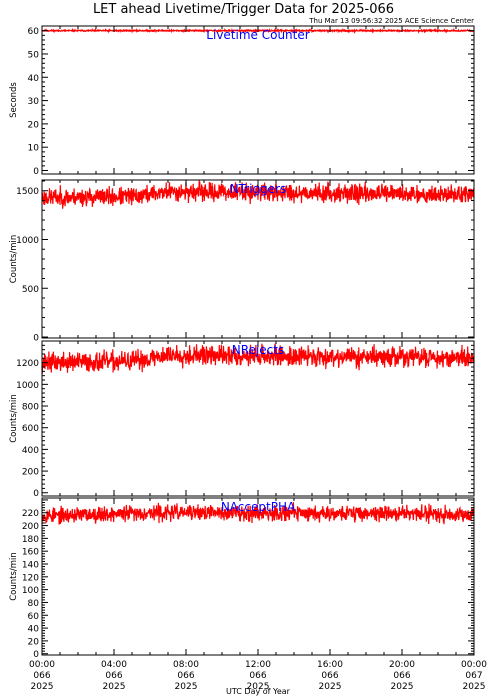  What do you see at coordinates (27, 364) in the screenshot?
I see `y-tick-label: 1200` at bounding box center [27, 364].